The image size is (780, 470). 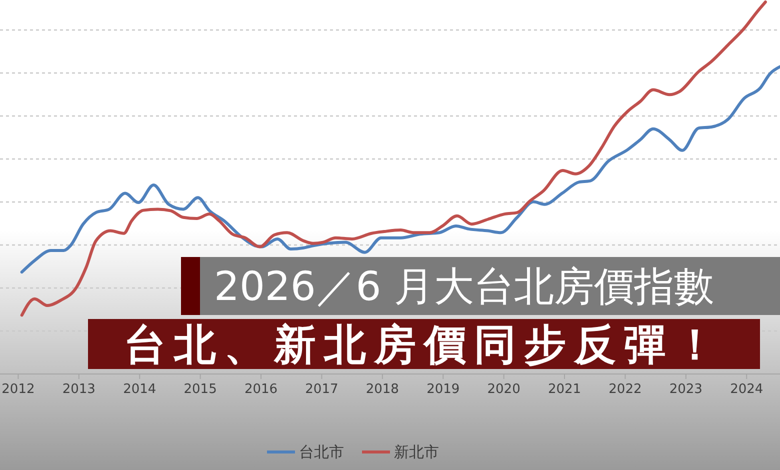 I want to click on x-tick-label: 2021, so click(x=565, y=389).